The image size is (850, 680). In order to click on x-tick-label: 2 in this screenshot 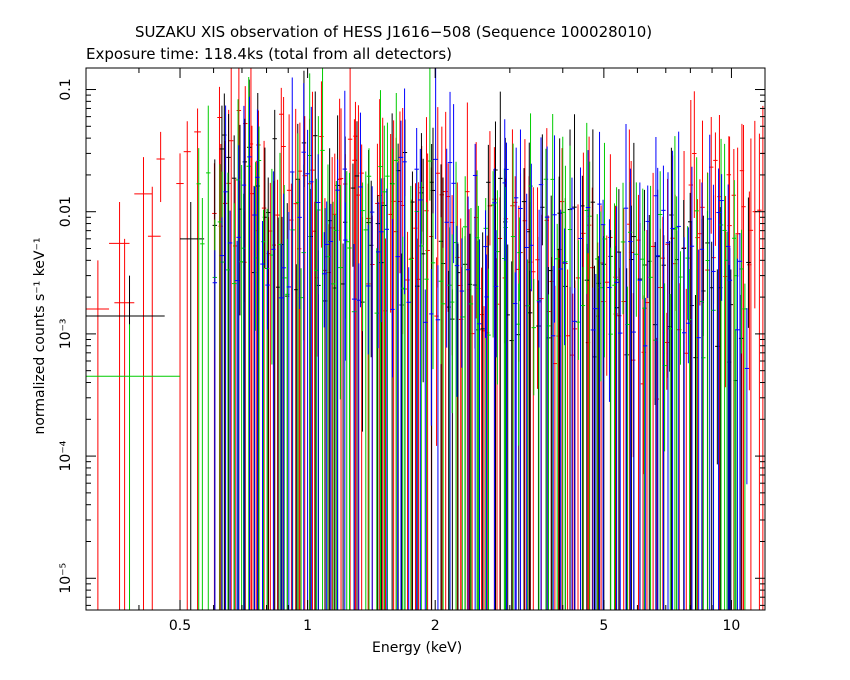, I will do `click(435, 626)`.